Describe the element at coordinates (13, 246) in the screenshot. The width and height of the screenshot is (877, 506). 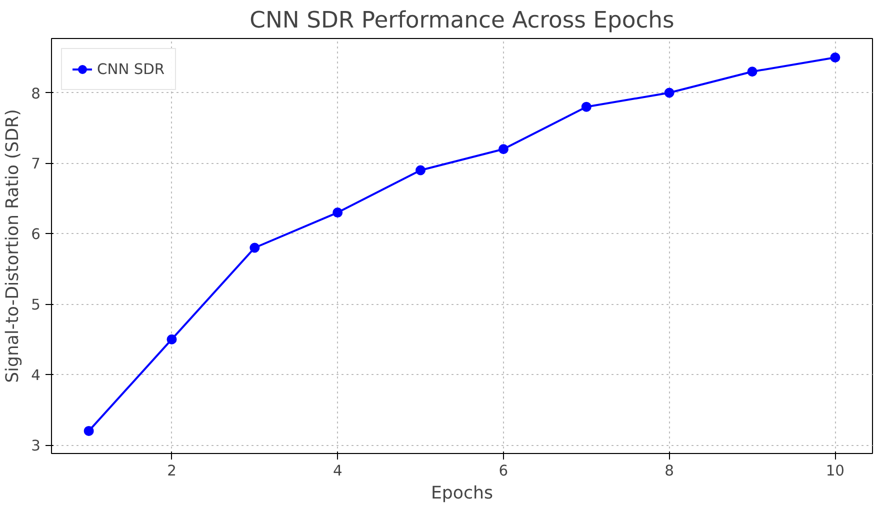
I see `y-axis-title: Signal-to-Distortion Ratio (SDR)` at that location.